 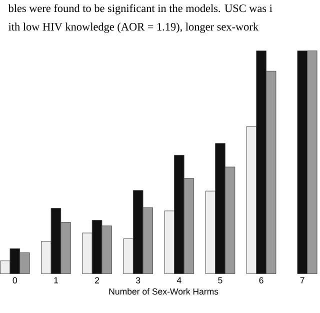 What do you see at coordinates (15, 280) in the screenshot?
I see `x-tick-label: 0` at bounding box center [15, 280].